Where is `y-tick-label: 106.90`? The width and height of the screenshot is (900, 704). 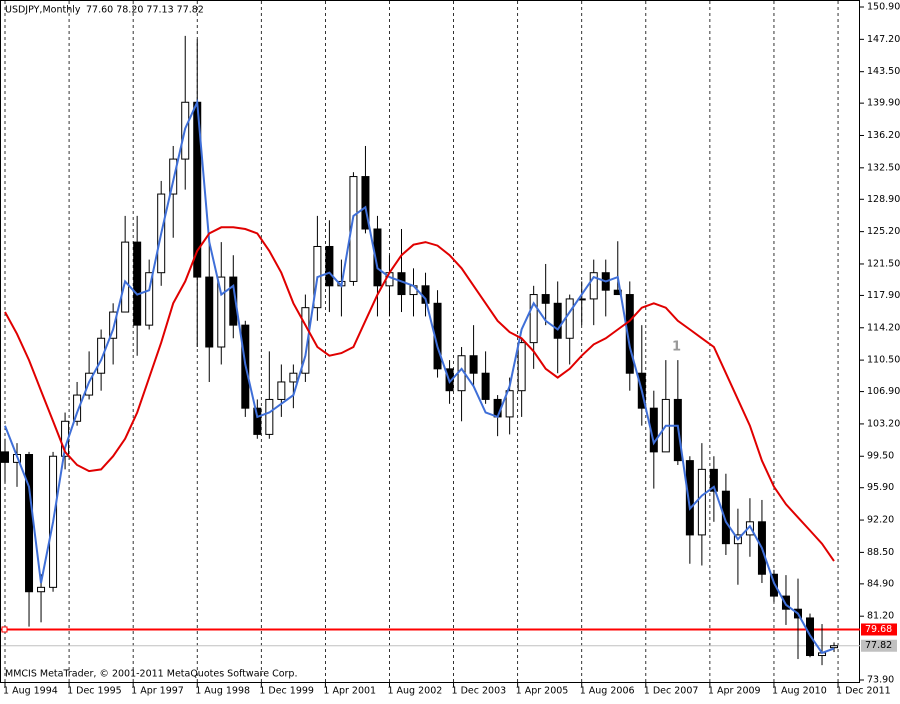 y-tick-label: 106.90 is located at coordinates (883, 391).